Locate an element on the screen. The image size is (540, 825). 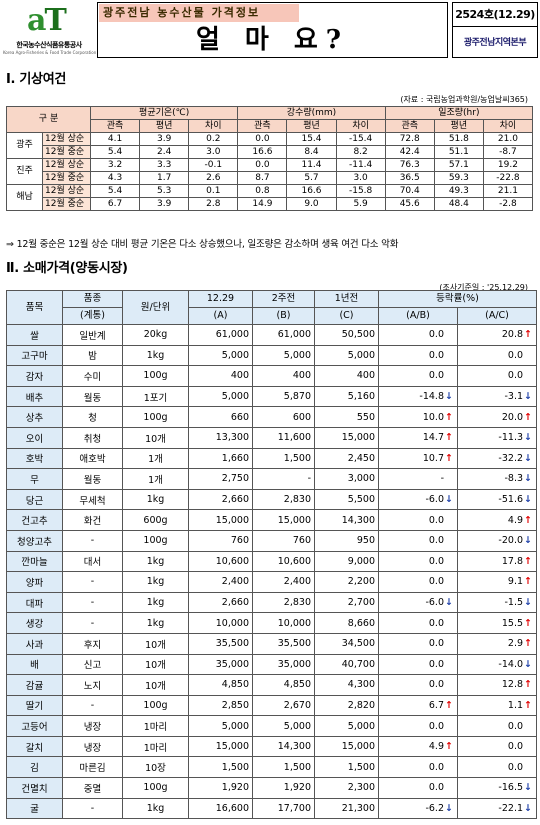
price-one-year: 15,000 is located at coordinates (346, 746).